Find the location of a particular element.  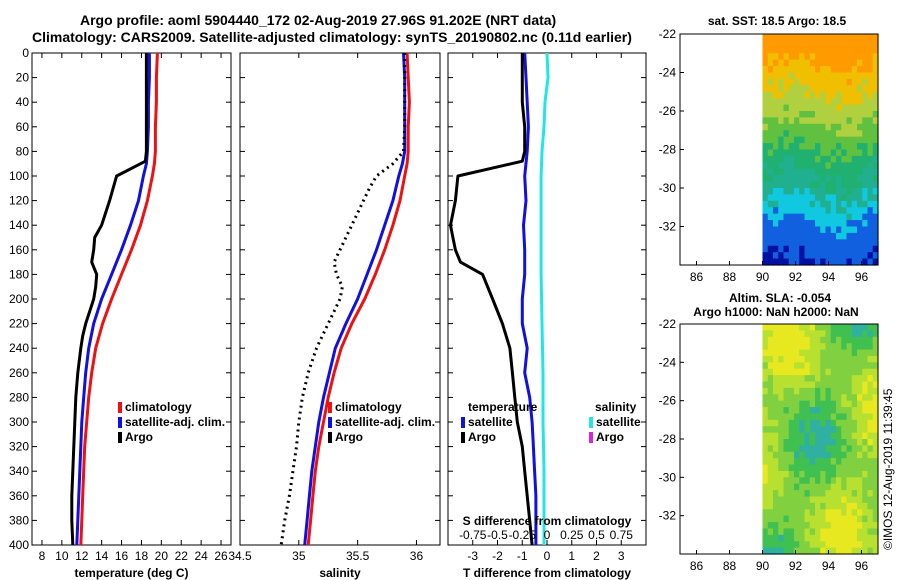

y-tick-label: 380 is located at coordinates (19, 520).